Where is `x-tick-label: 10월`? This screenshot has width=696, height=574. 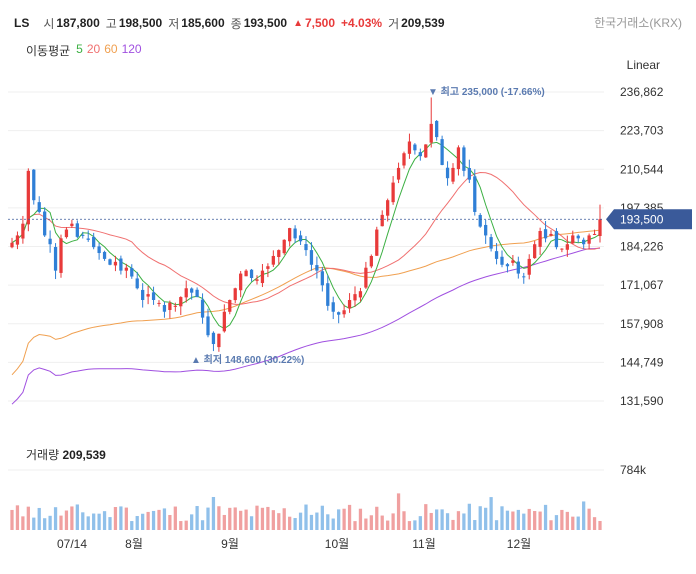
x-tick-label: 10월 is located at coordinates (337, 544).